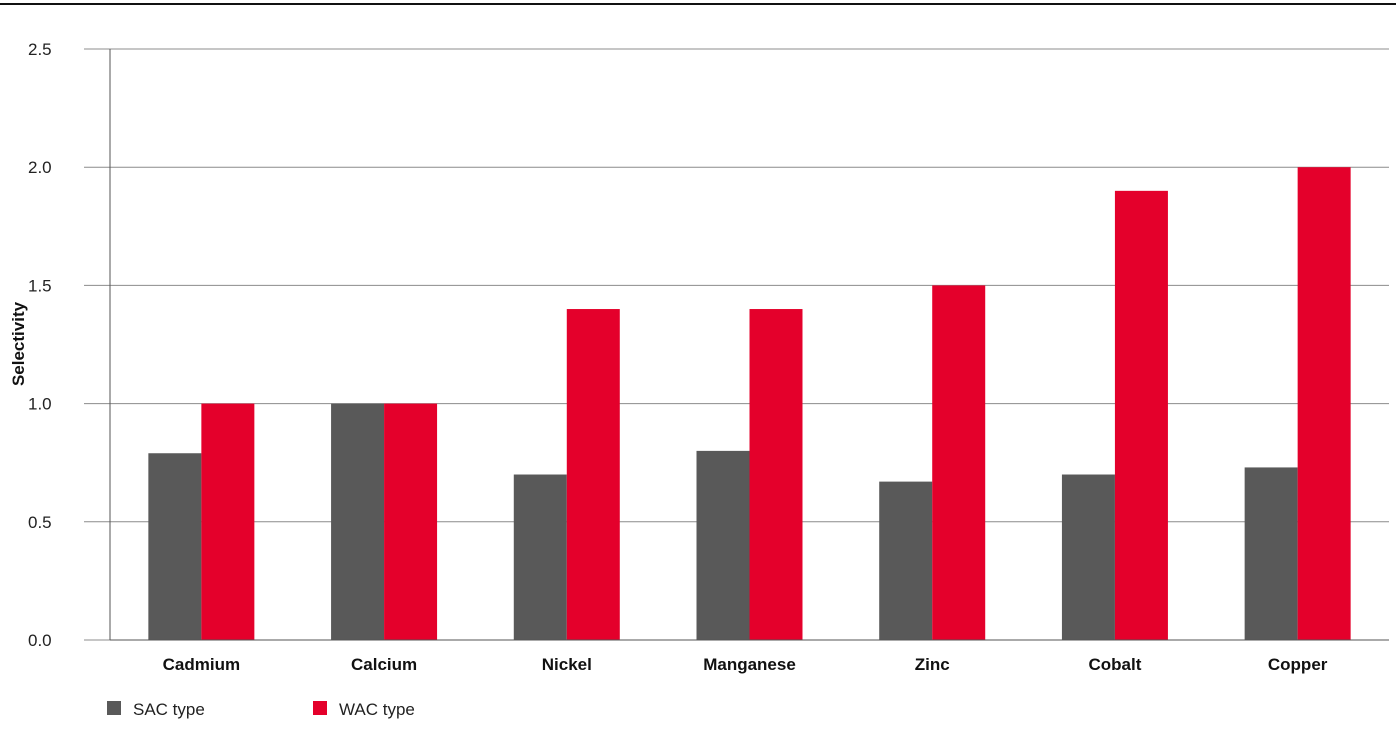  I want to click on category-label: Calcium, so click(384, 664).